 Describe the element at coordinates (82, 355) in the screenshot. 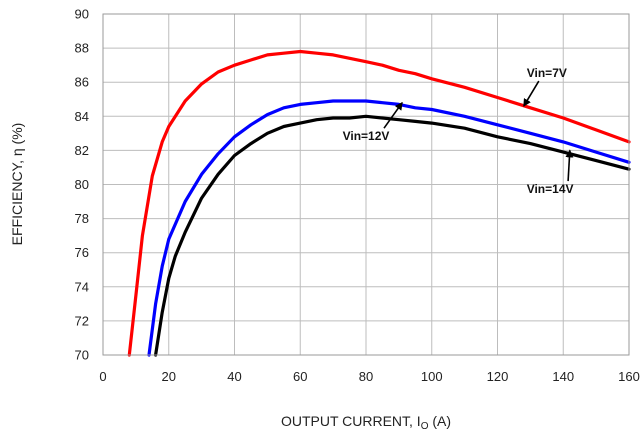

I see `y-tick-label: 70` at that location.